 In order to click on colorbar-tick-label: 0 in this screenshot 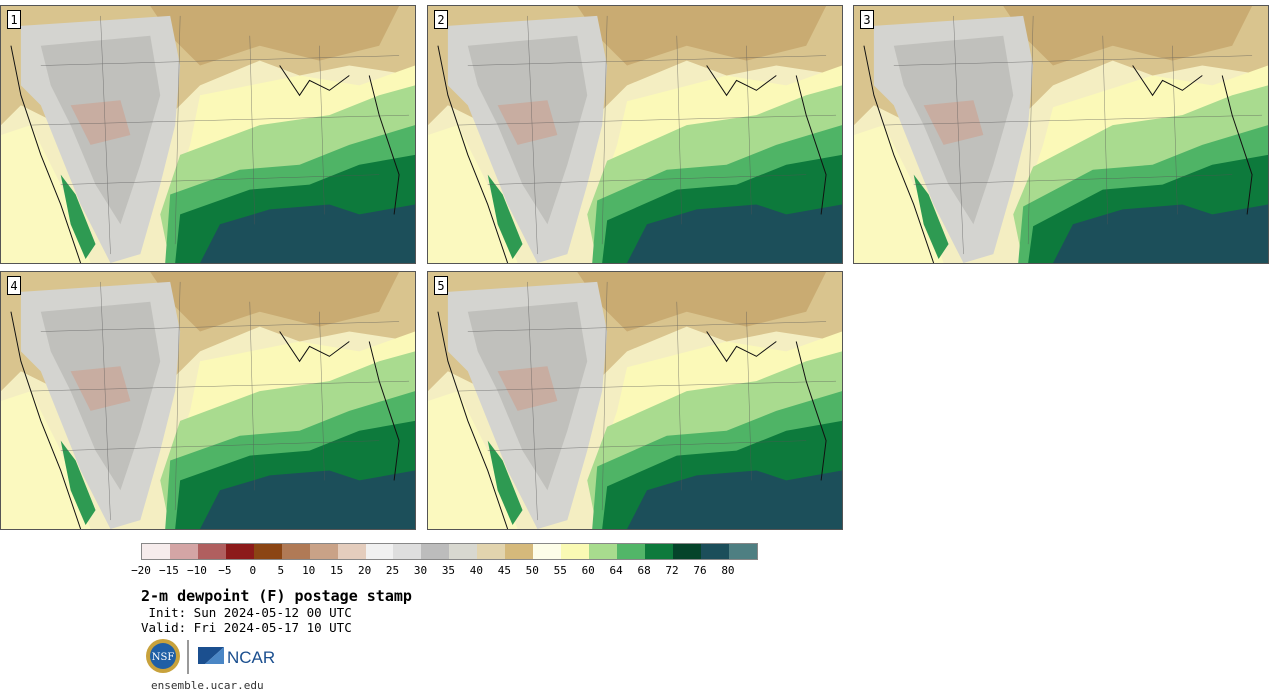, I will do `click(253, 570)`.